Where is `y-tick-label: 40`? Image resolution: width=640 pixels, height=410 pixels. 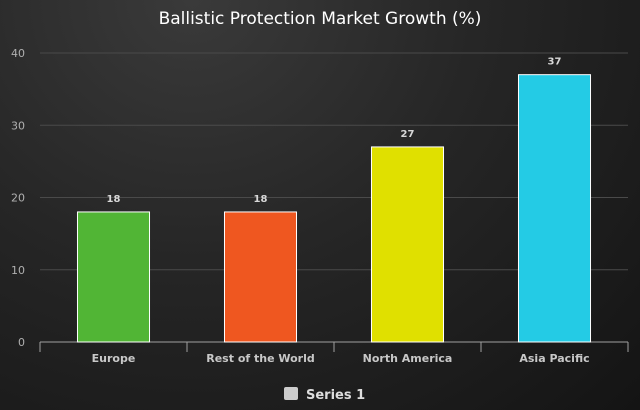
y-tick-label: 40 is located at coordinates (18, 53).